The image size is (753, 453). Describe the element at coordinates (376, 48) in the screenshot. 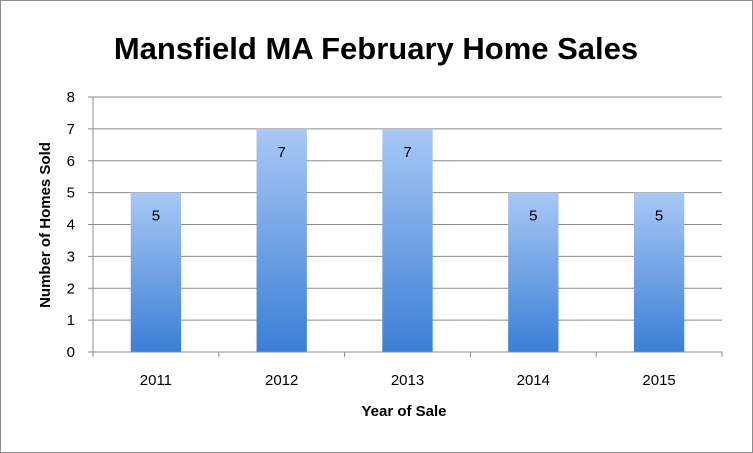

I see `chart-title: Mansfield MA February Home Sales` at that location.